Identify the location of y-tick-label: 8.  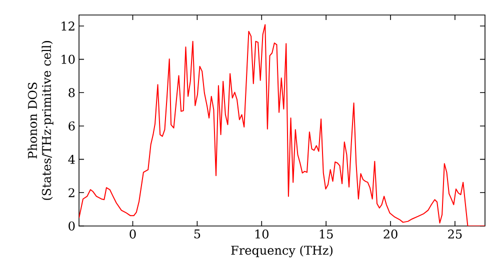
(71, 93).